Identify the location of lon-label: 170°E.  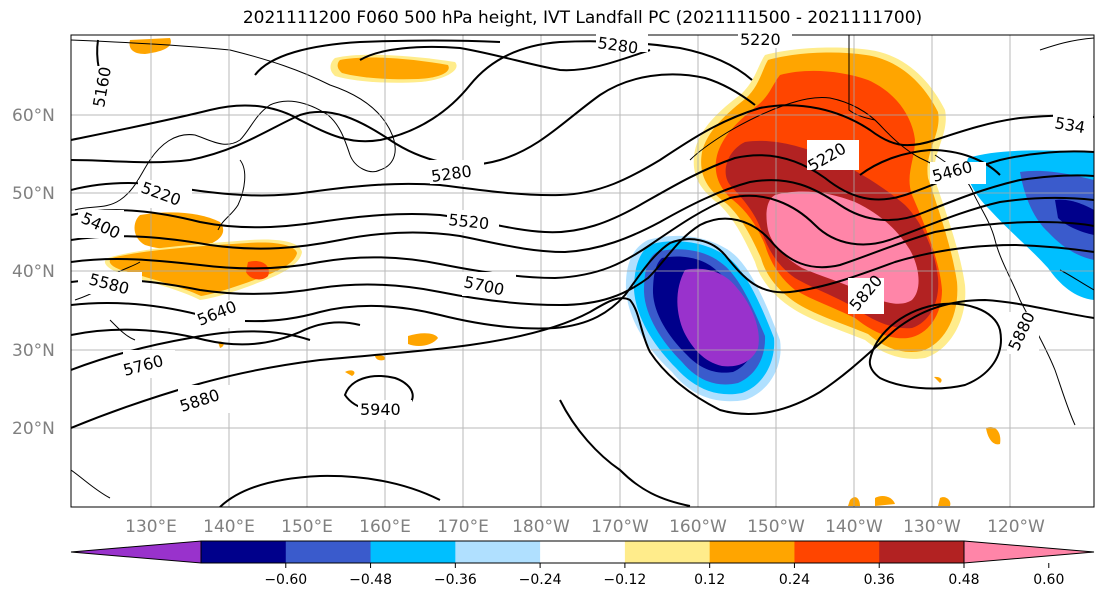
(463, 527).